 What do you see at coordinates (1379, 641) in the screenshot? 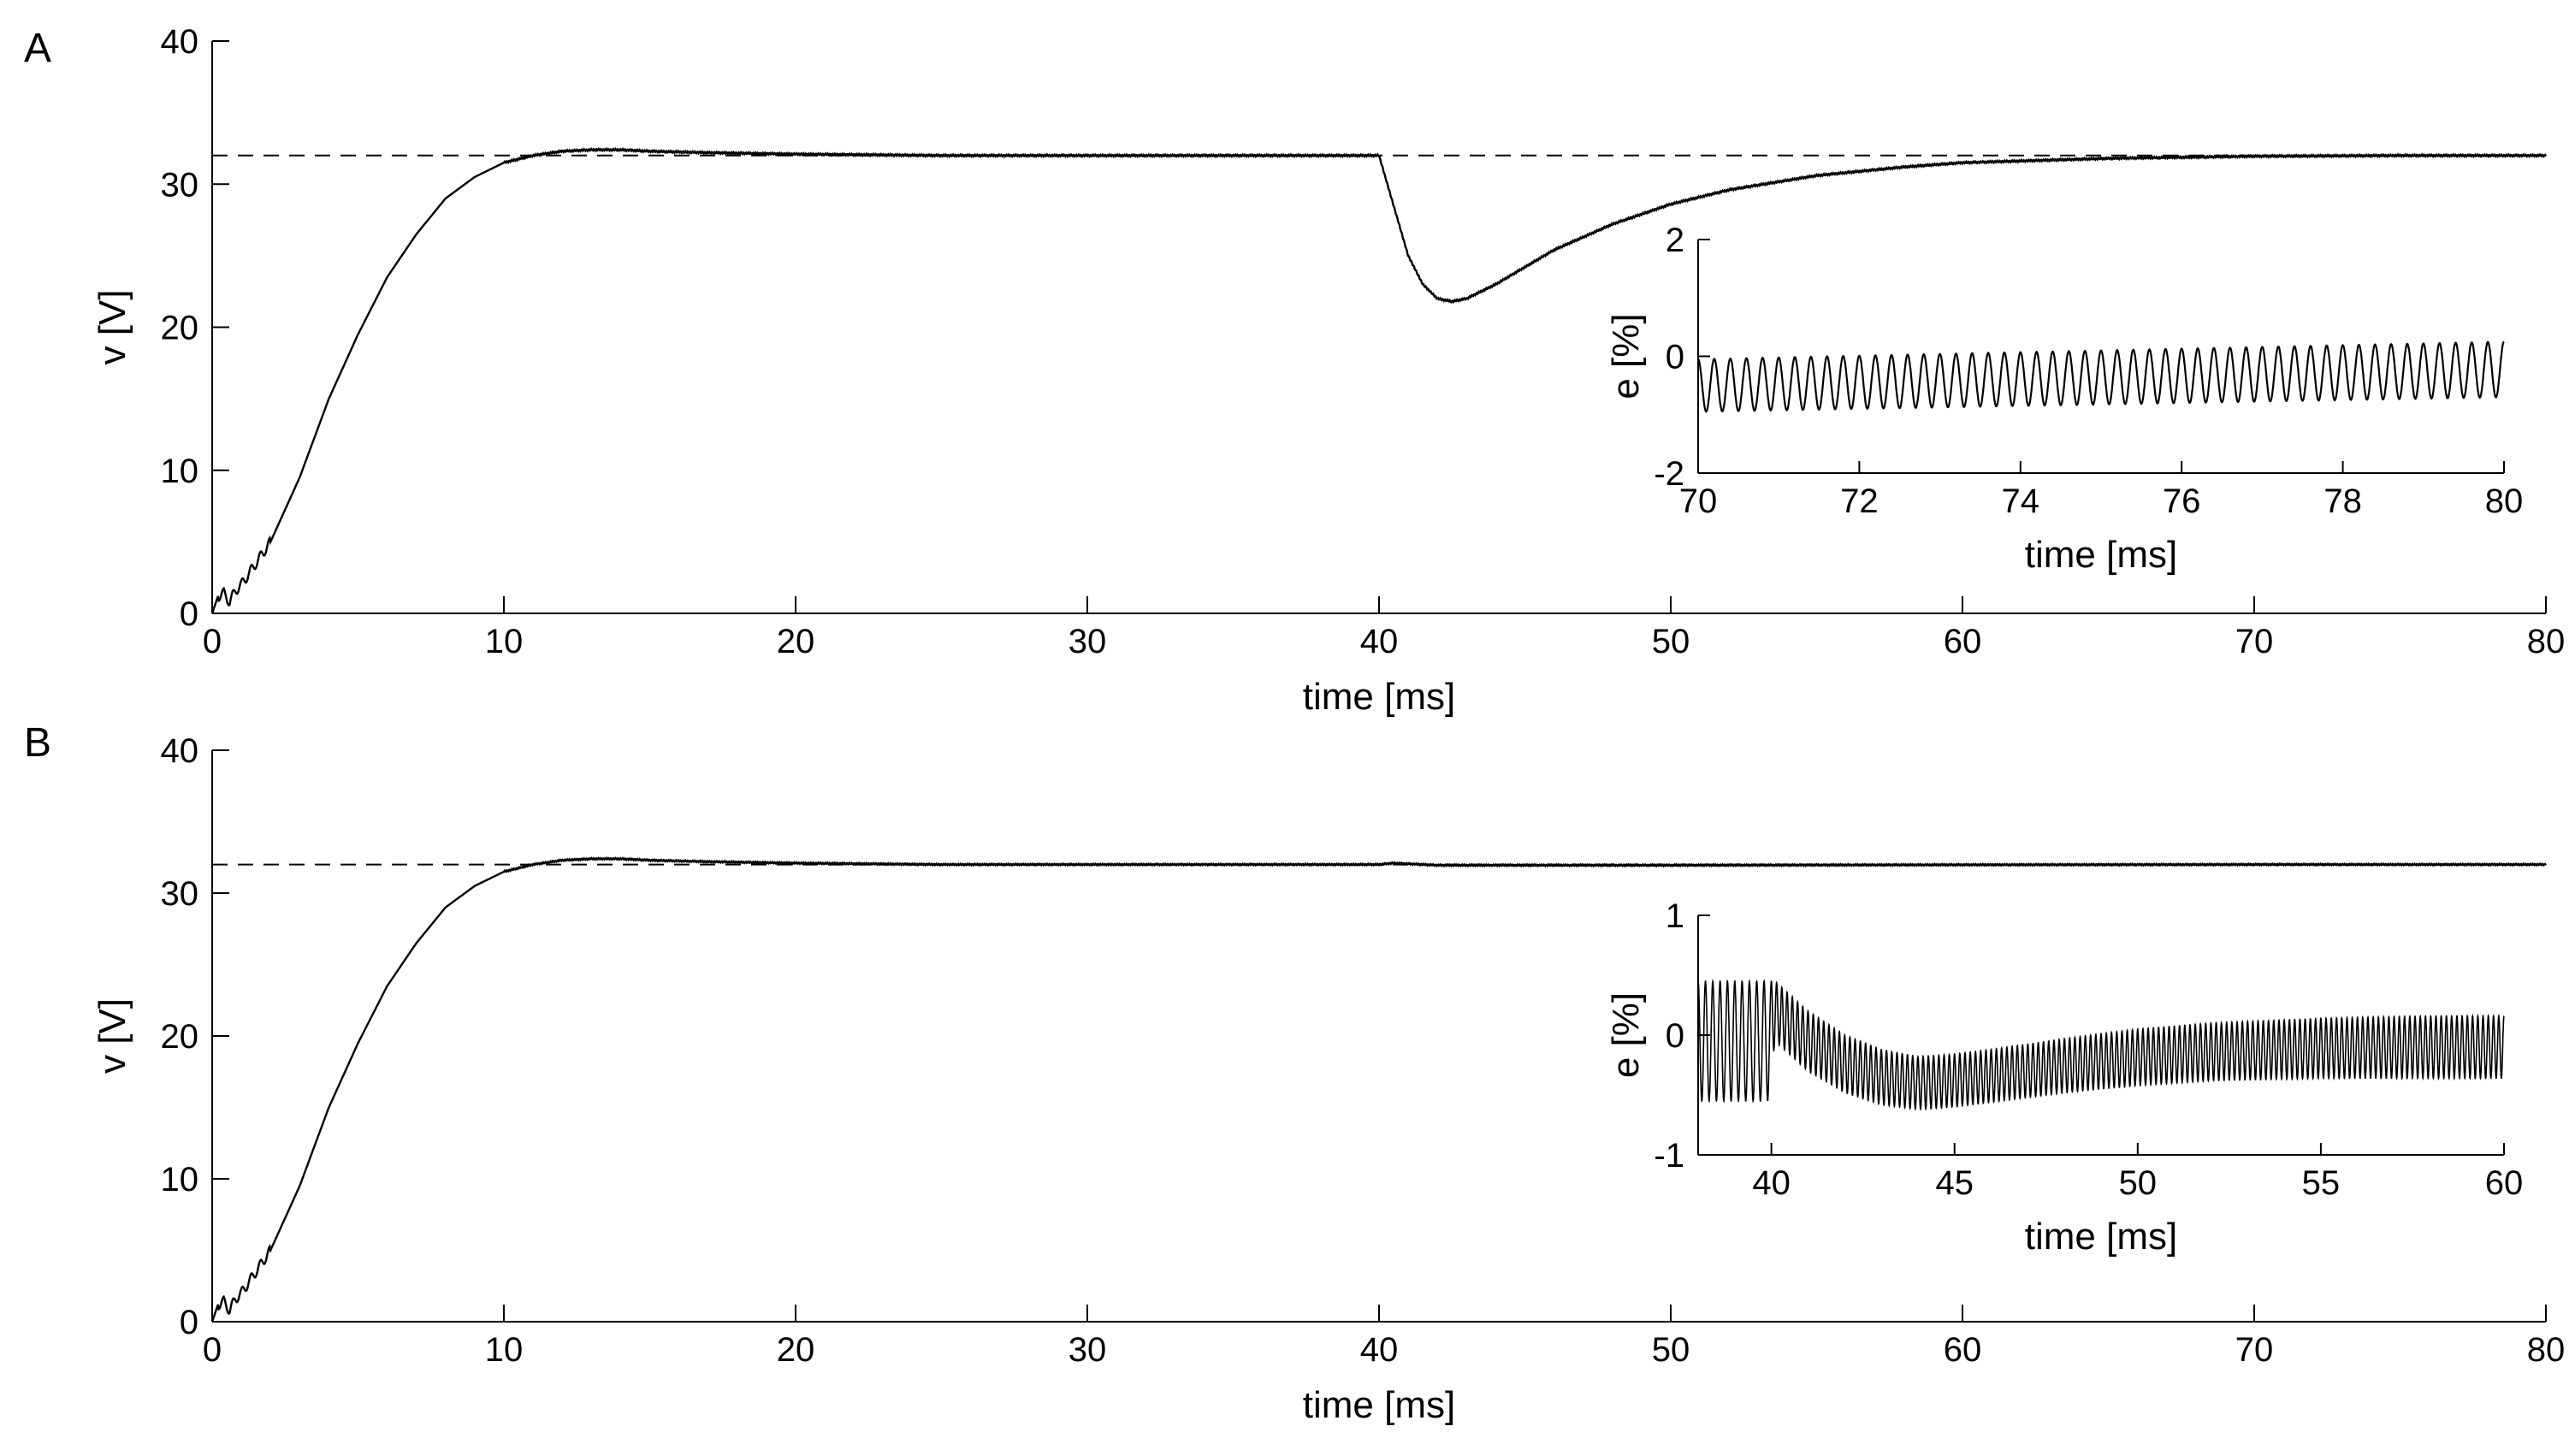
I see `panel-a-x-tick-label: 40` at bounding box center [1379, 641].